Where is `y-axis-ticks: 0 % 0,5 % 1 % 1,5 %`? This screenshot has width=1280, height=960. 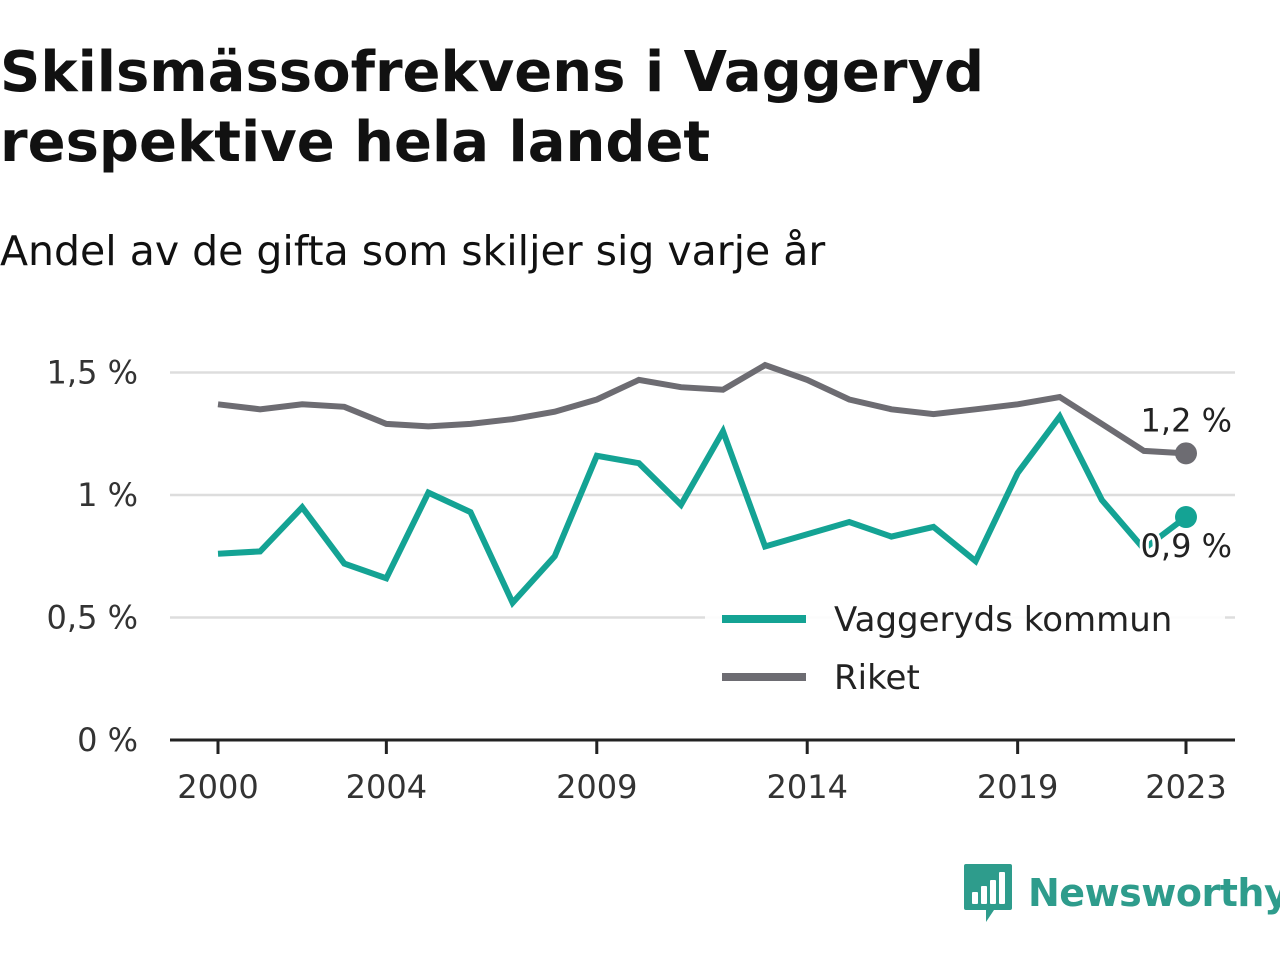
y-axis-ticks: 0 % 0,5 % 1 % 1,5 % is located at coordinates (92, 557).